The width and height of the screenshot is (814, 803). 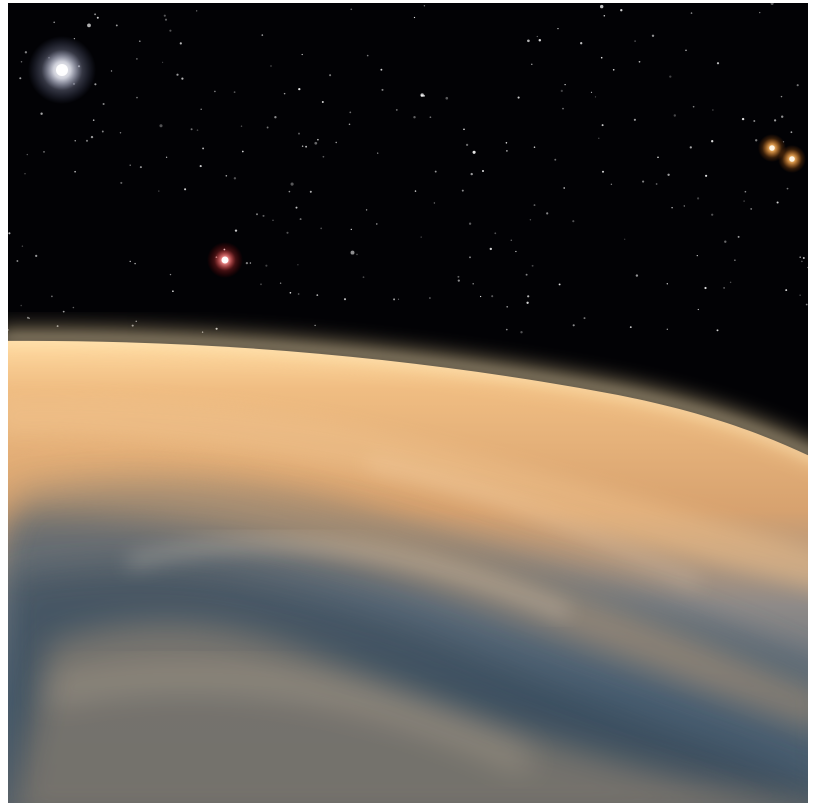 What do you see at coordinates (772, 148) in the screenshot?
I see `star-orange-1-core` at bounding box center [772, 148].